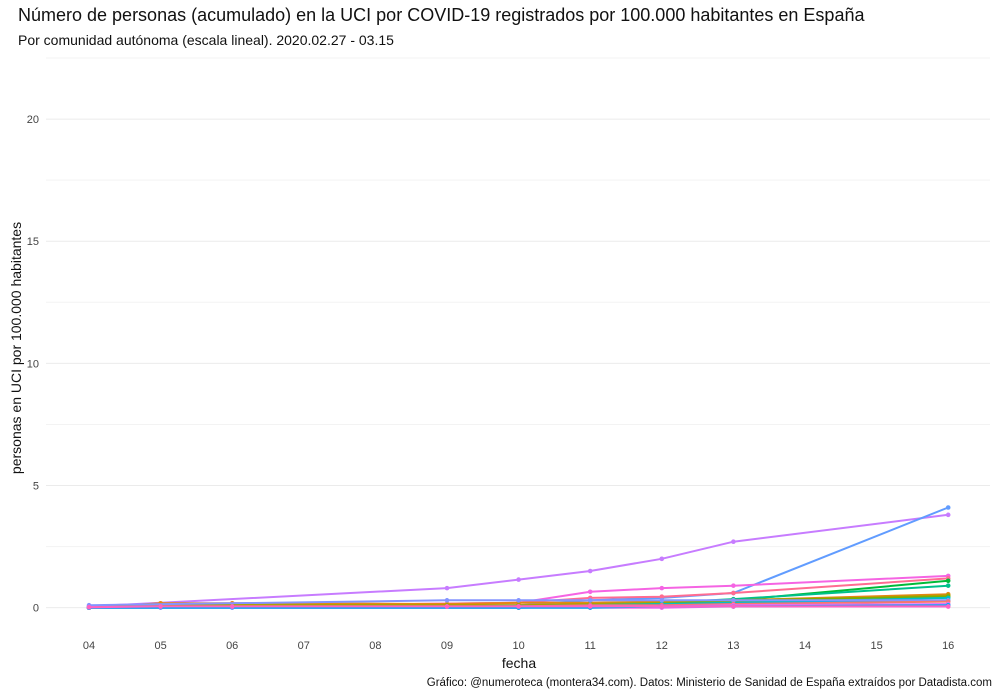 Image resolution: width=1000 pixels, height=700 pixels. What do you see at coordinates (16, 348) in the screenshot?
I see `y-axis-title: personas en UCI por 100.000 habitantes` at bounding box center [16, 348].